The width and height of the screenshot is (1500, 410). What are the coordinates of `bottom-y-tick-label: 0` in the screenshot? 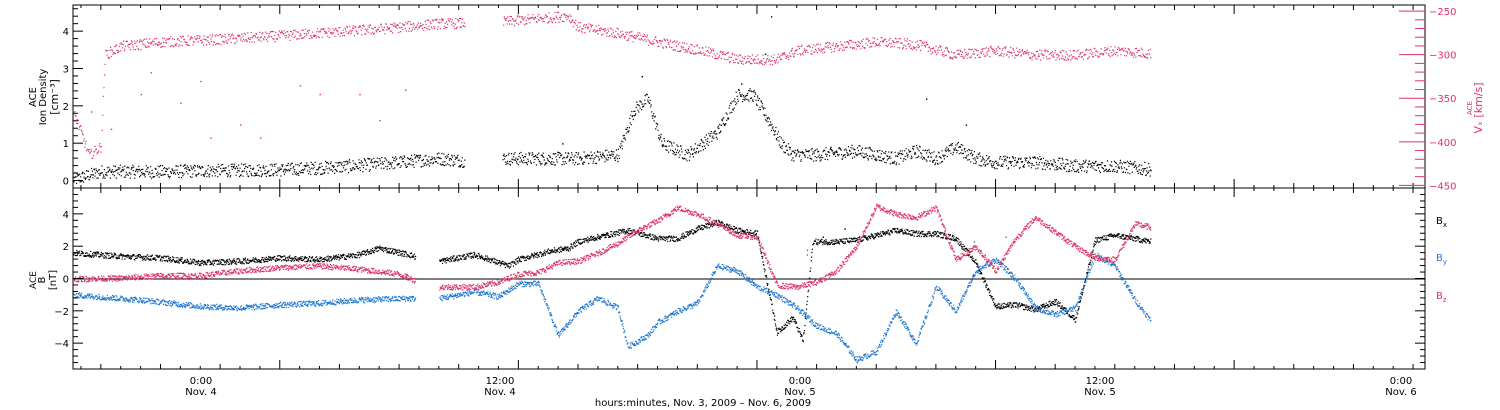 It's located at (66, 280).